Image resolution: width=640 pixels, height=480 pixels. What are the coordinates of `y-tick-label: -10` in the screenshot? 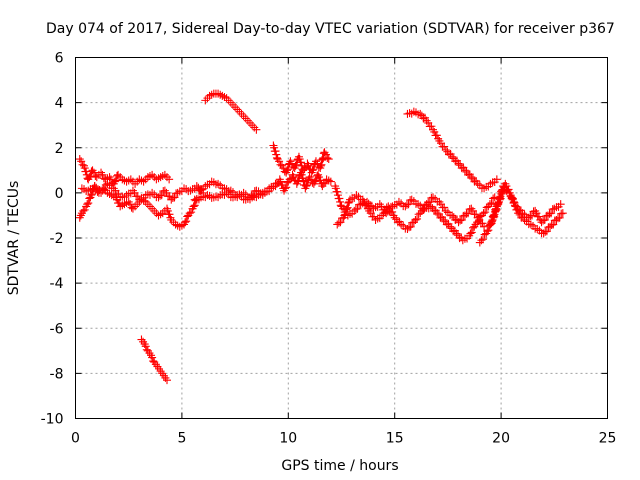 It's located at (52, 420).